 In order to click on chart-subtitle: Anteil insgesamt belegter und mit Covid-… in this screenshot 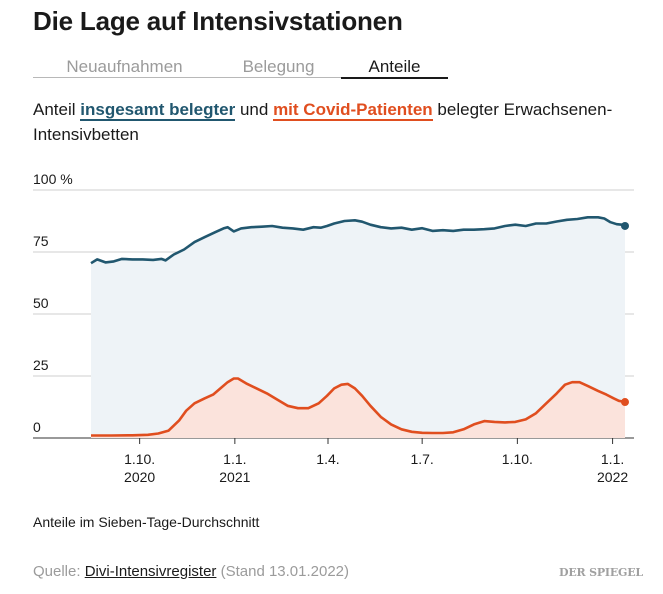, I will do `click(338, 122)`.